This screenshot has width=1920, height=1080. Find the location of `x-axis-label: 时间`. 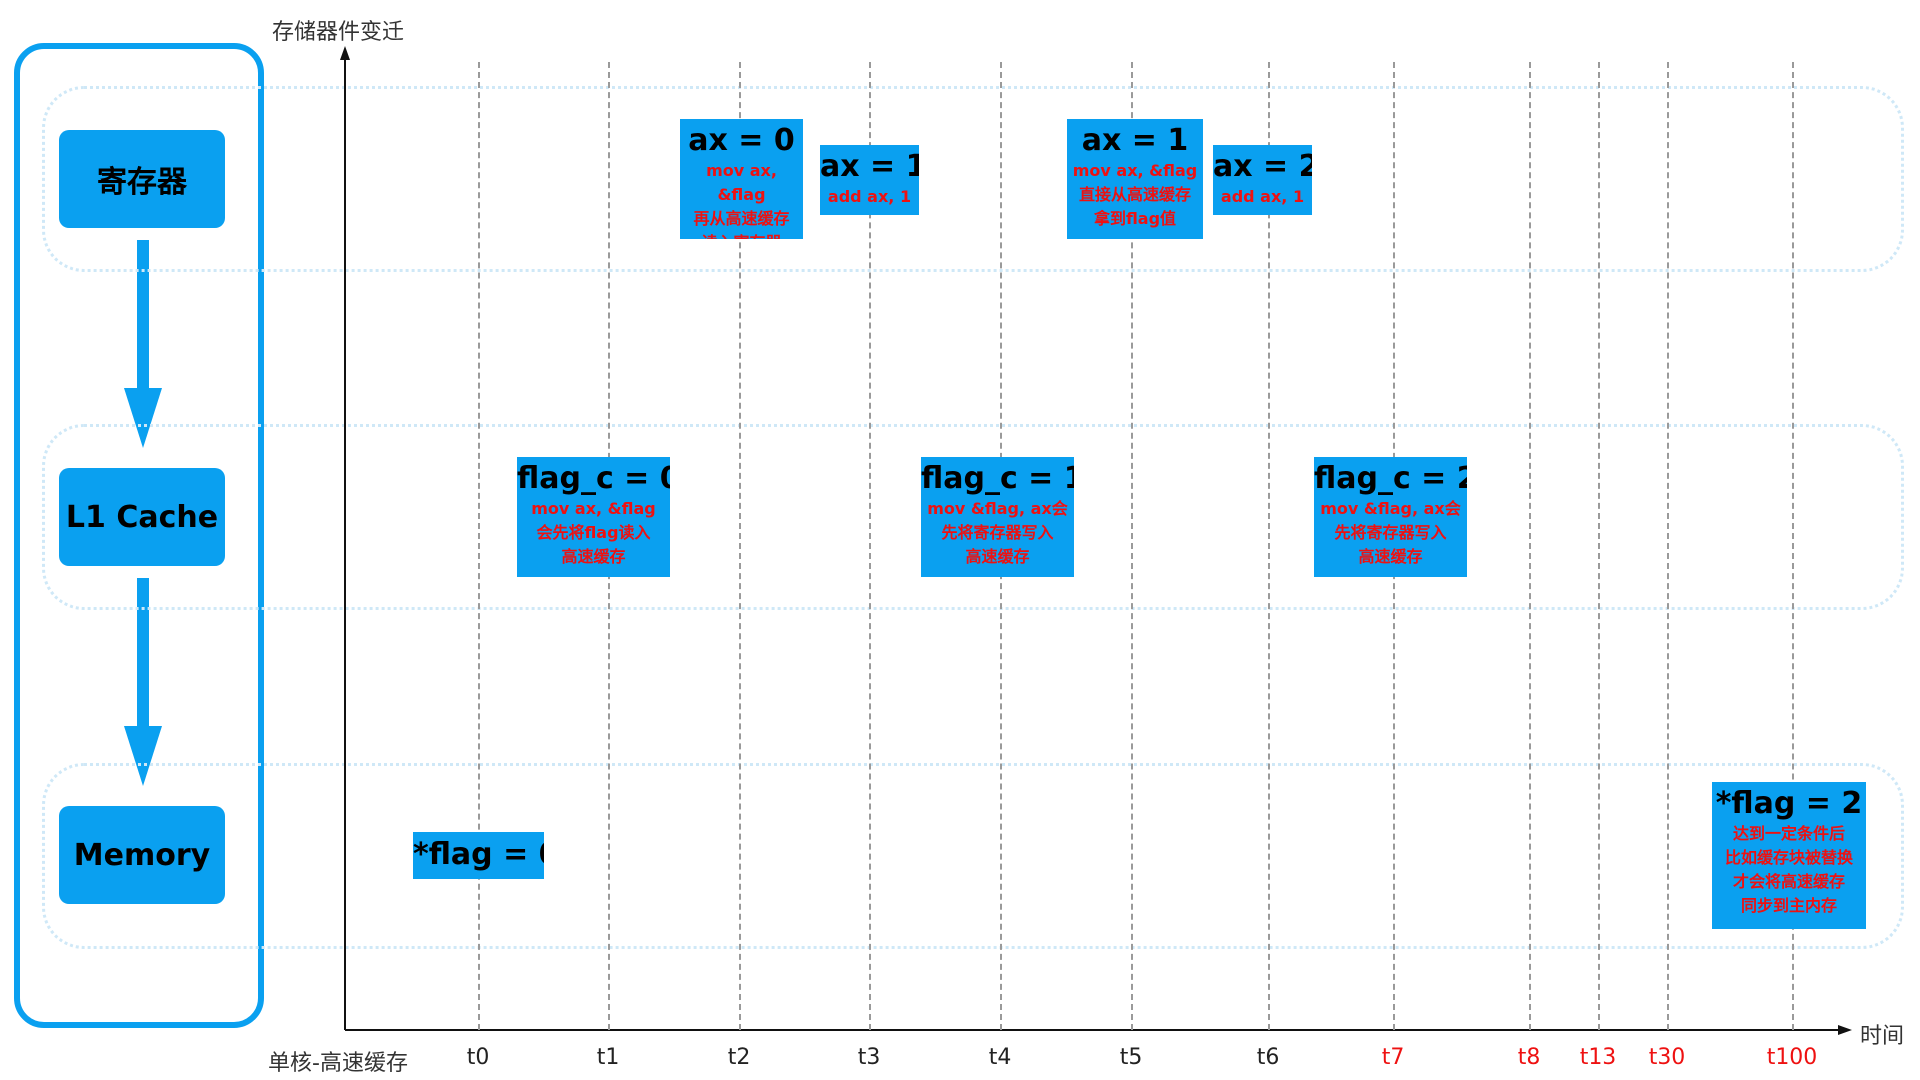

x-axis-label: 时间 is located at coordinates (1882, 1036).